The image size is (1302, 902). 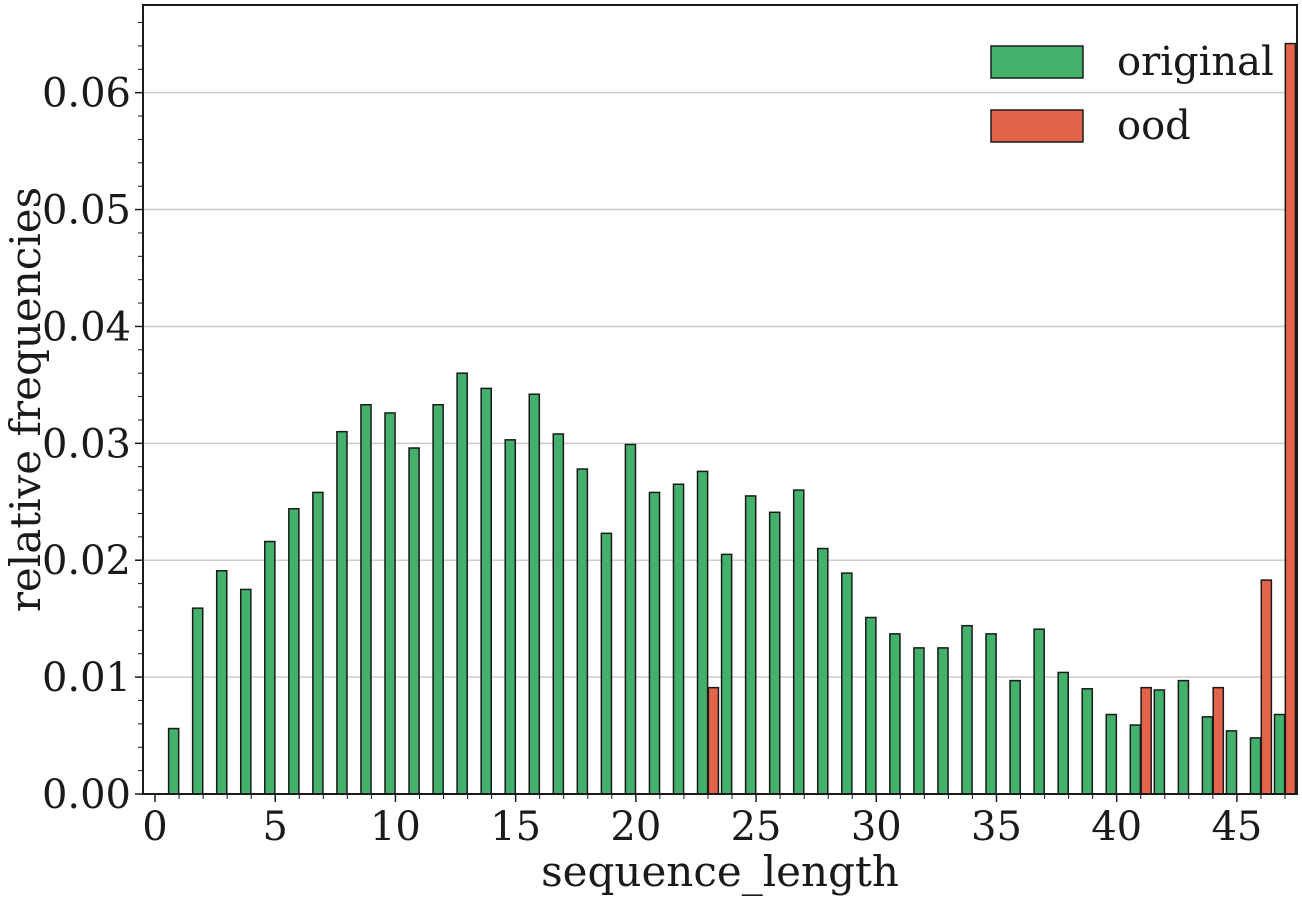 I want to click on legend-label-ood: ood, so click(x=1154, y=126).